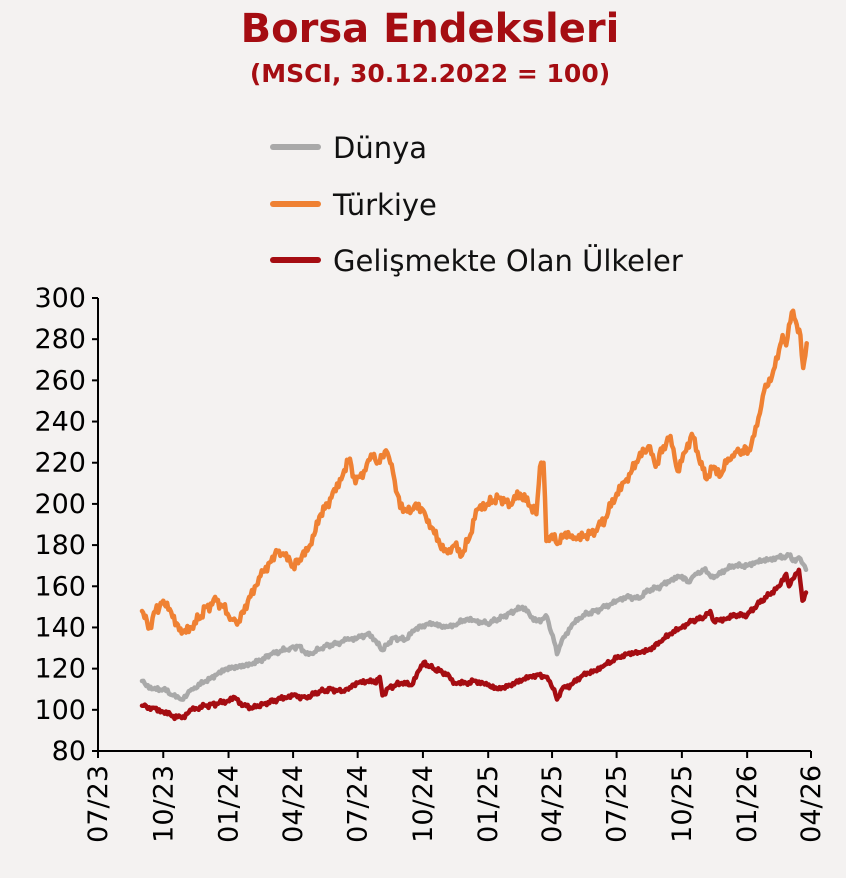 The width and height of the screenshot is (846, 878). What do you see at coordinates (60, 422) in the screenshot?
I see `y-tick-label: 240` at bounding box center [60, 422].